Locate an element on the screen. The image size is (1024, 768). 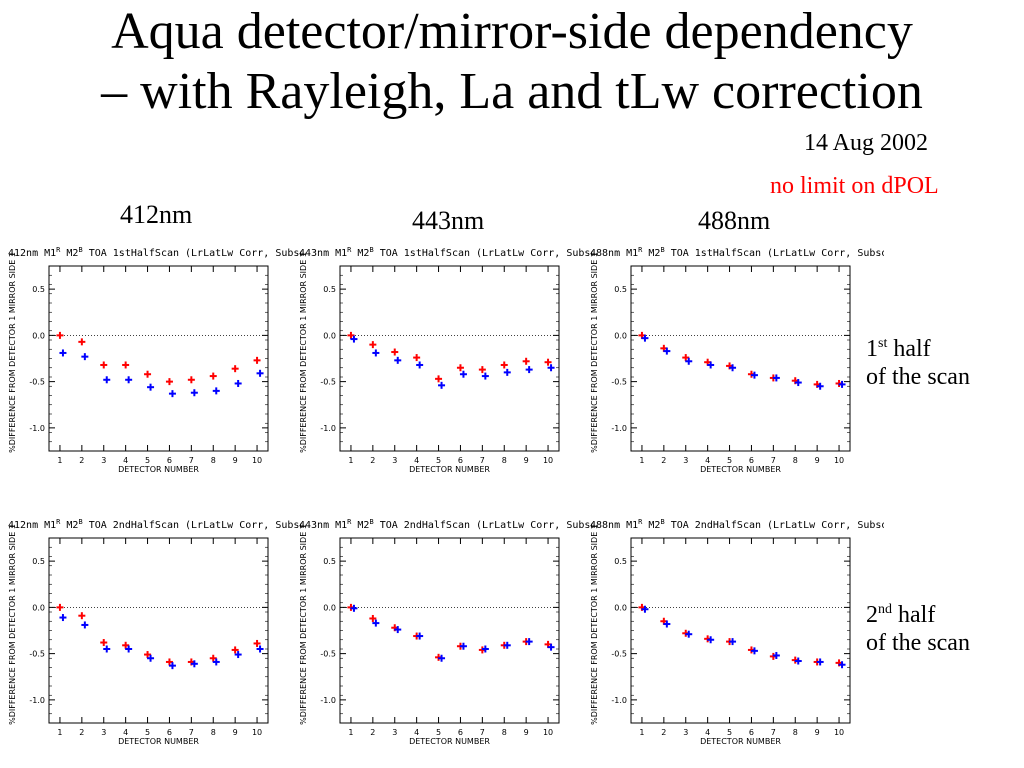
date-label: 14 Aug 2002 is located at coordinates (866, 143).